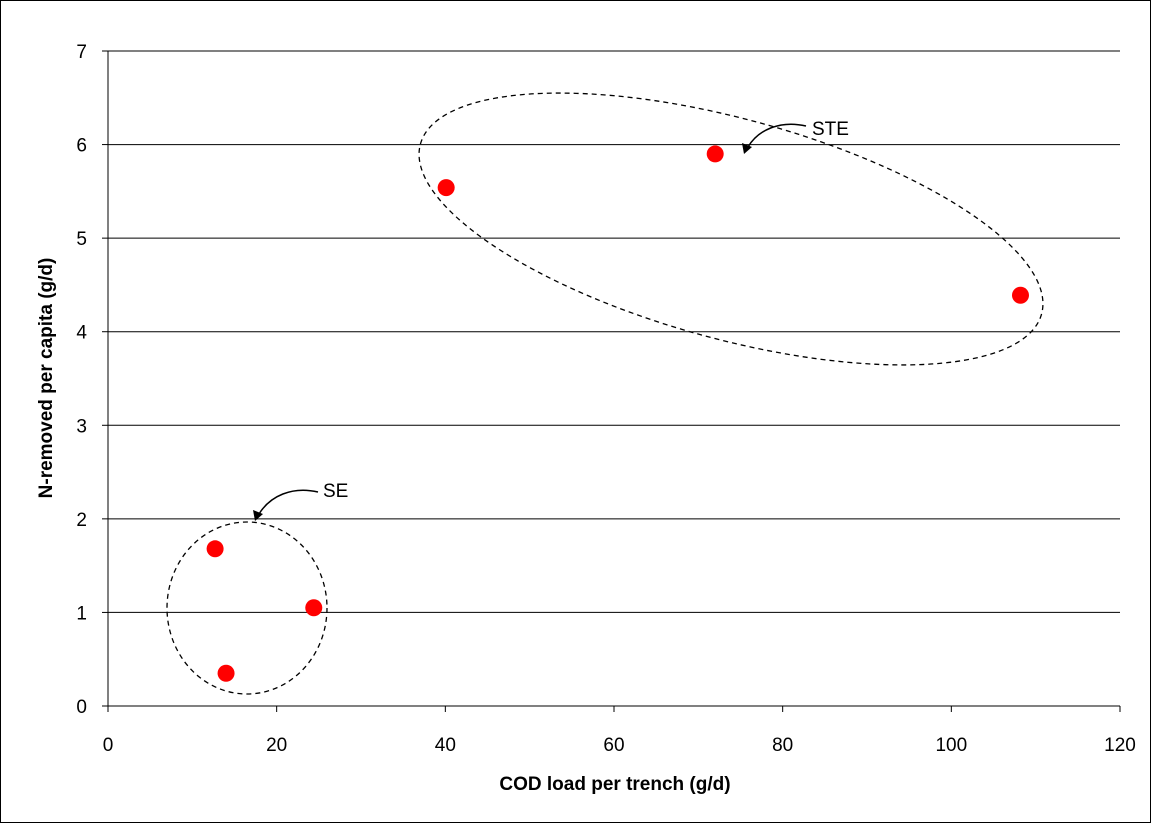 The height and width of the screenshot is (823, 1151). I want to click on se-label: SE, so click(335, 491).